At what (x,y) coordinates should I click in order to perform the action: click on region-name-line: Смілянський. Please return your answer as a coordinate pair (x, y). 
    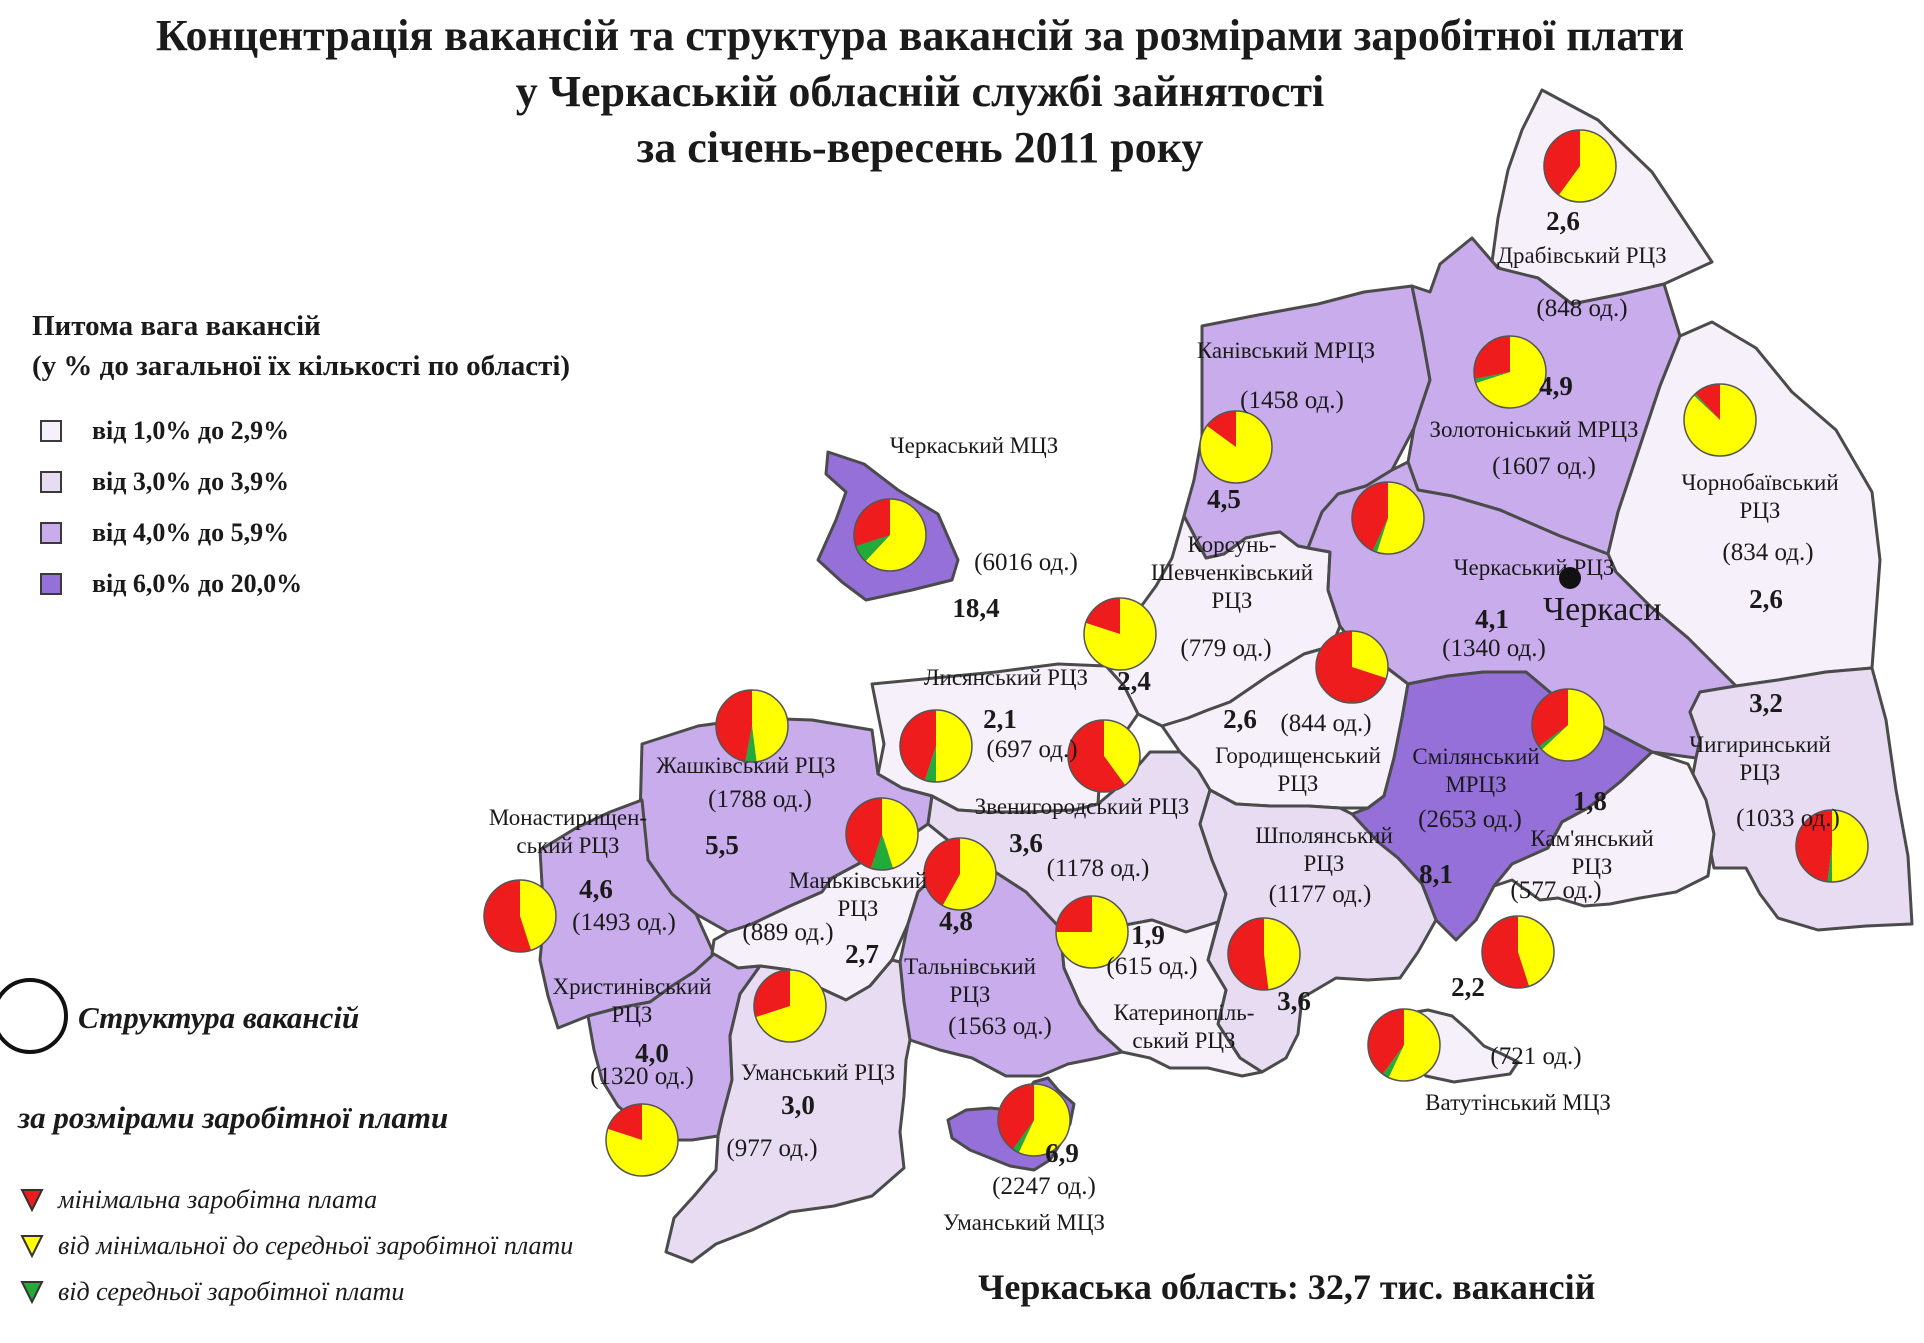
    Looking at the image, I should click on (1475, 756).